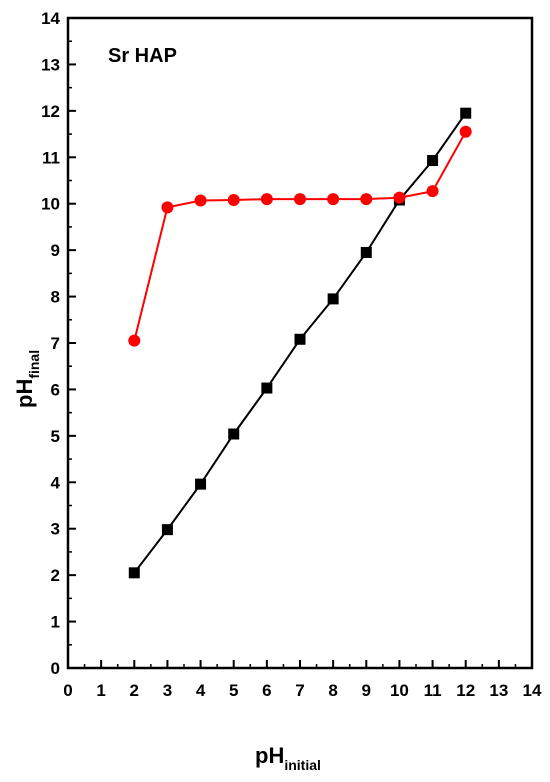  What do you see at coordinates (50, 64) in the screenshot?
I see `y-tick-label: 13` at bounding box center [50, 64].